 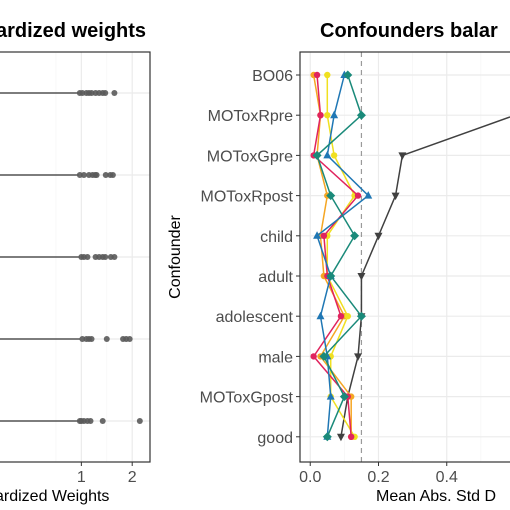 What do you see at coordinates (275, 438) in the screenshot?
I see `balance-y-tick-label: good` at bounding box center [275, 438].